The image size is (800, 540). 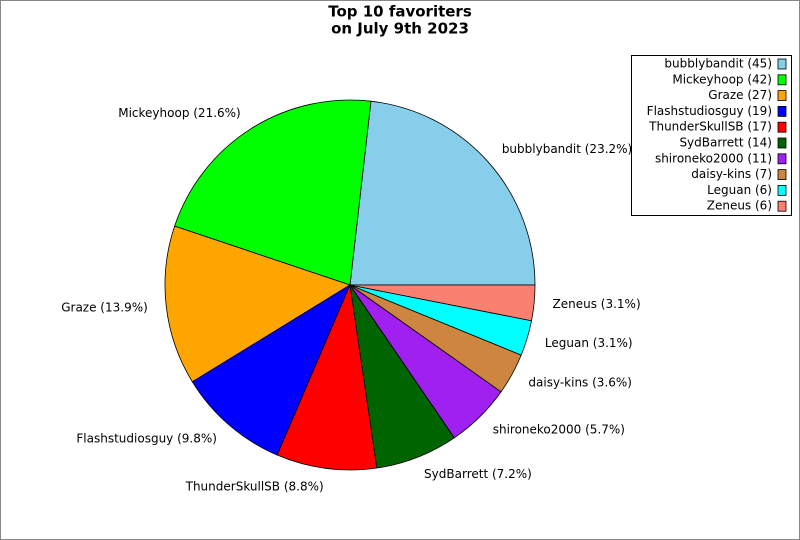 What do you see at coordinates (713, 158) in the screenshot?
I see `legend-label: shironeko2000 (11)` at bounding box center [713, 158].